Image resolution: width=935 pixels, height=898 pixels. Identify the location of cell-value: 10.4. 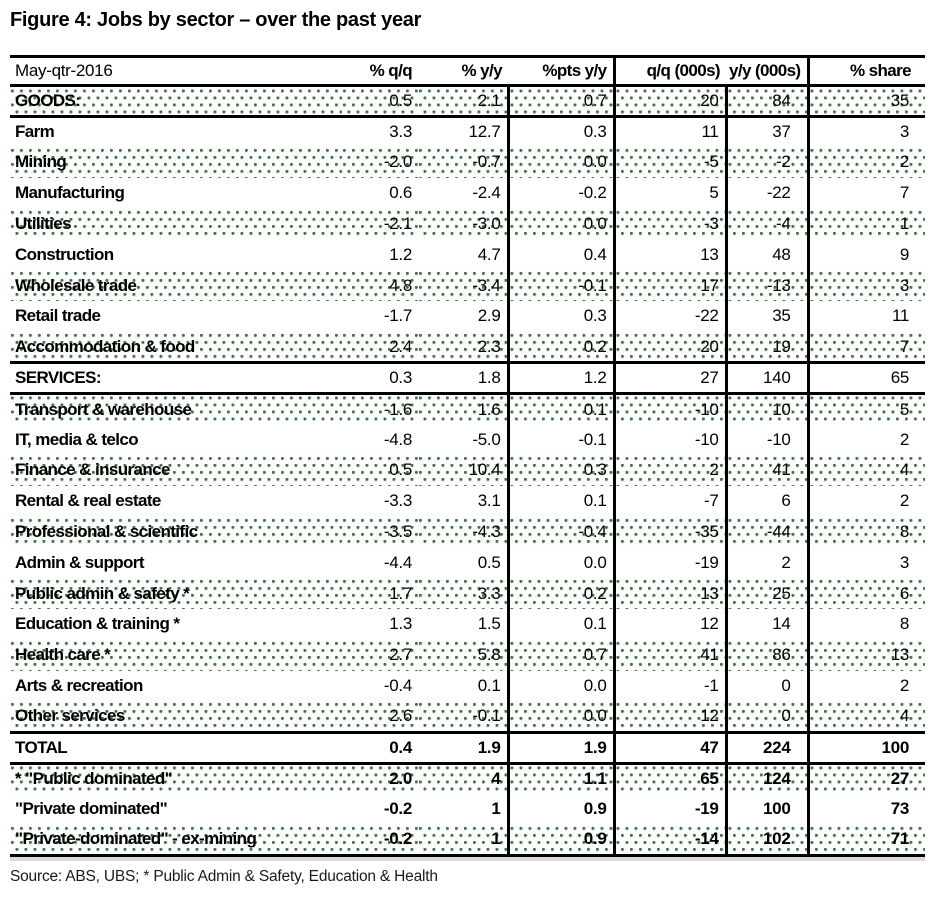
(463, 470).